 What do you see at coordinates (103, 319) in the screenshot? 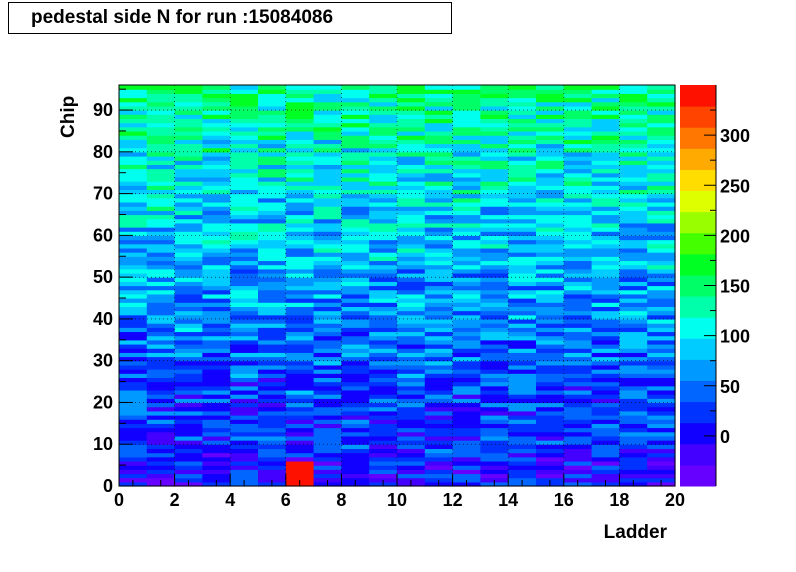
I see `y-tick-label: 40` at bounding box center [103, 319].